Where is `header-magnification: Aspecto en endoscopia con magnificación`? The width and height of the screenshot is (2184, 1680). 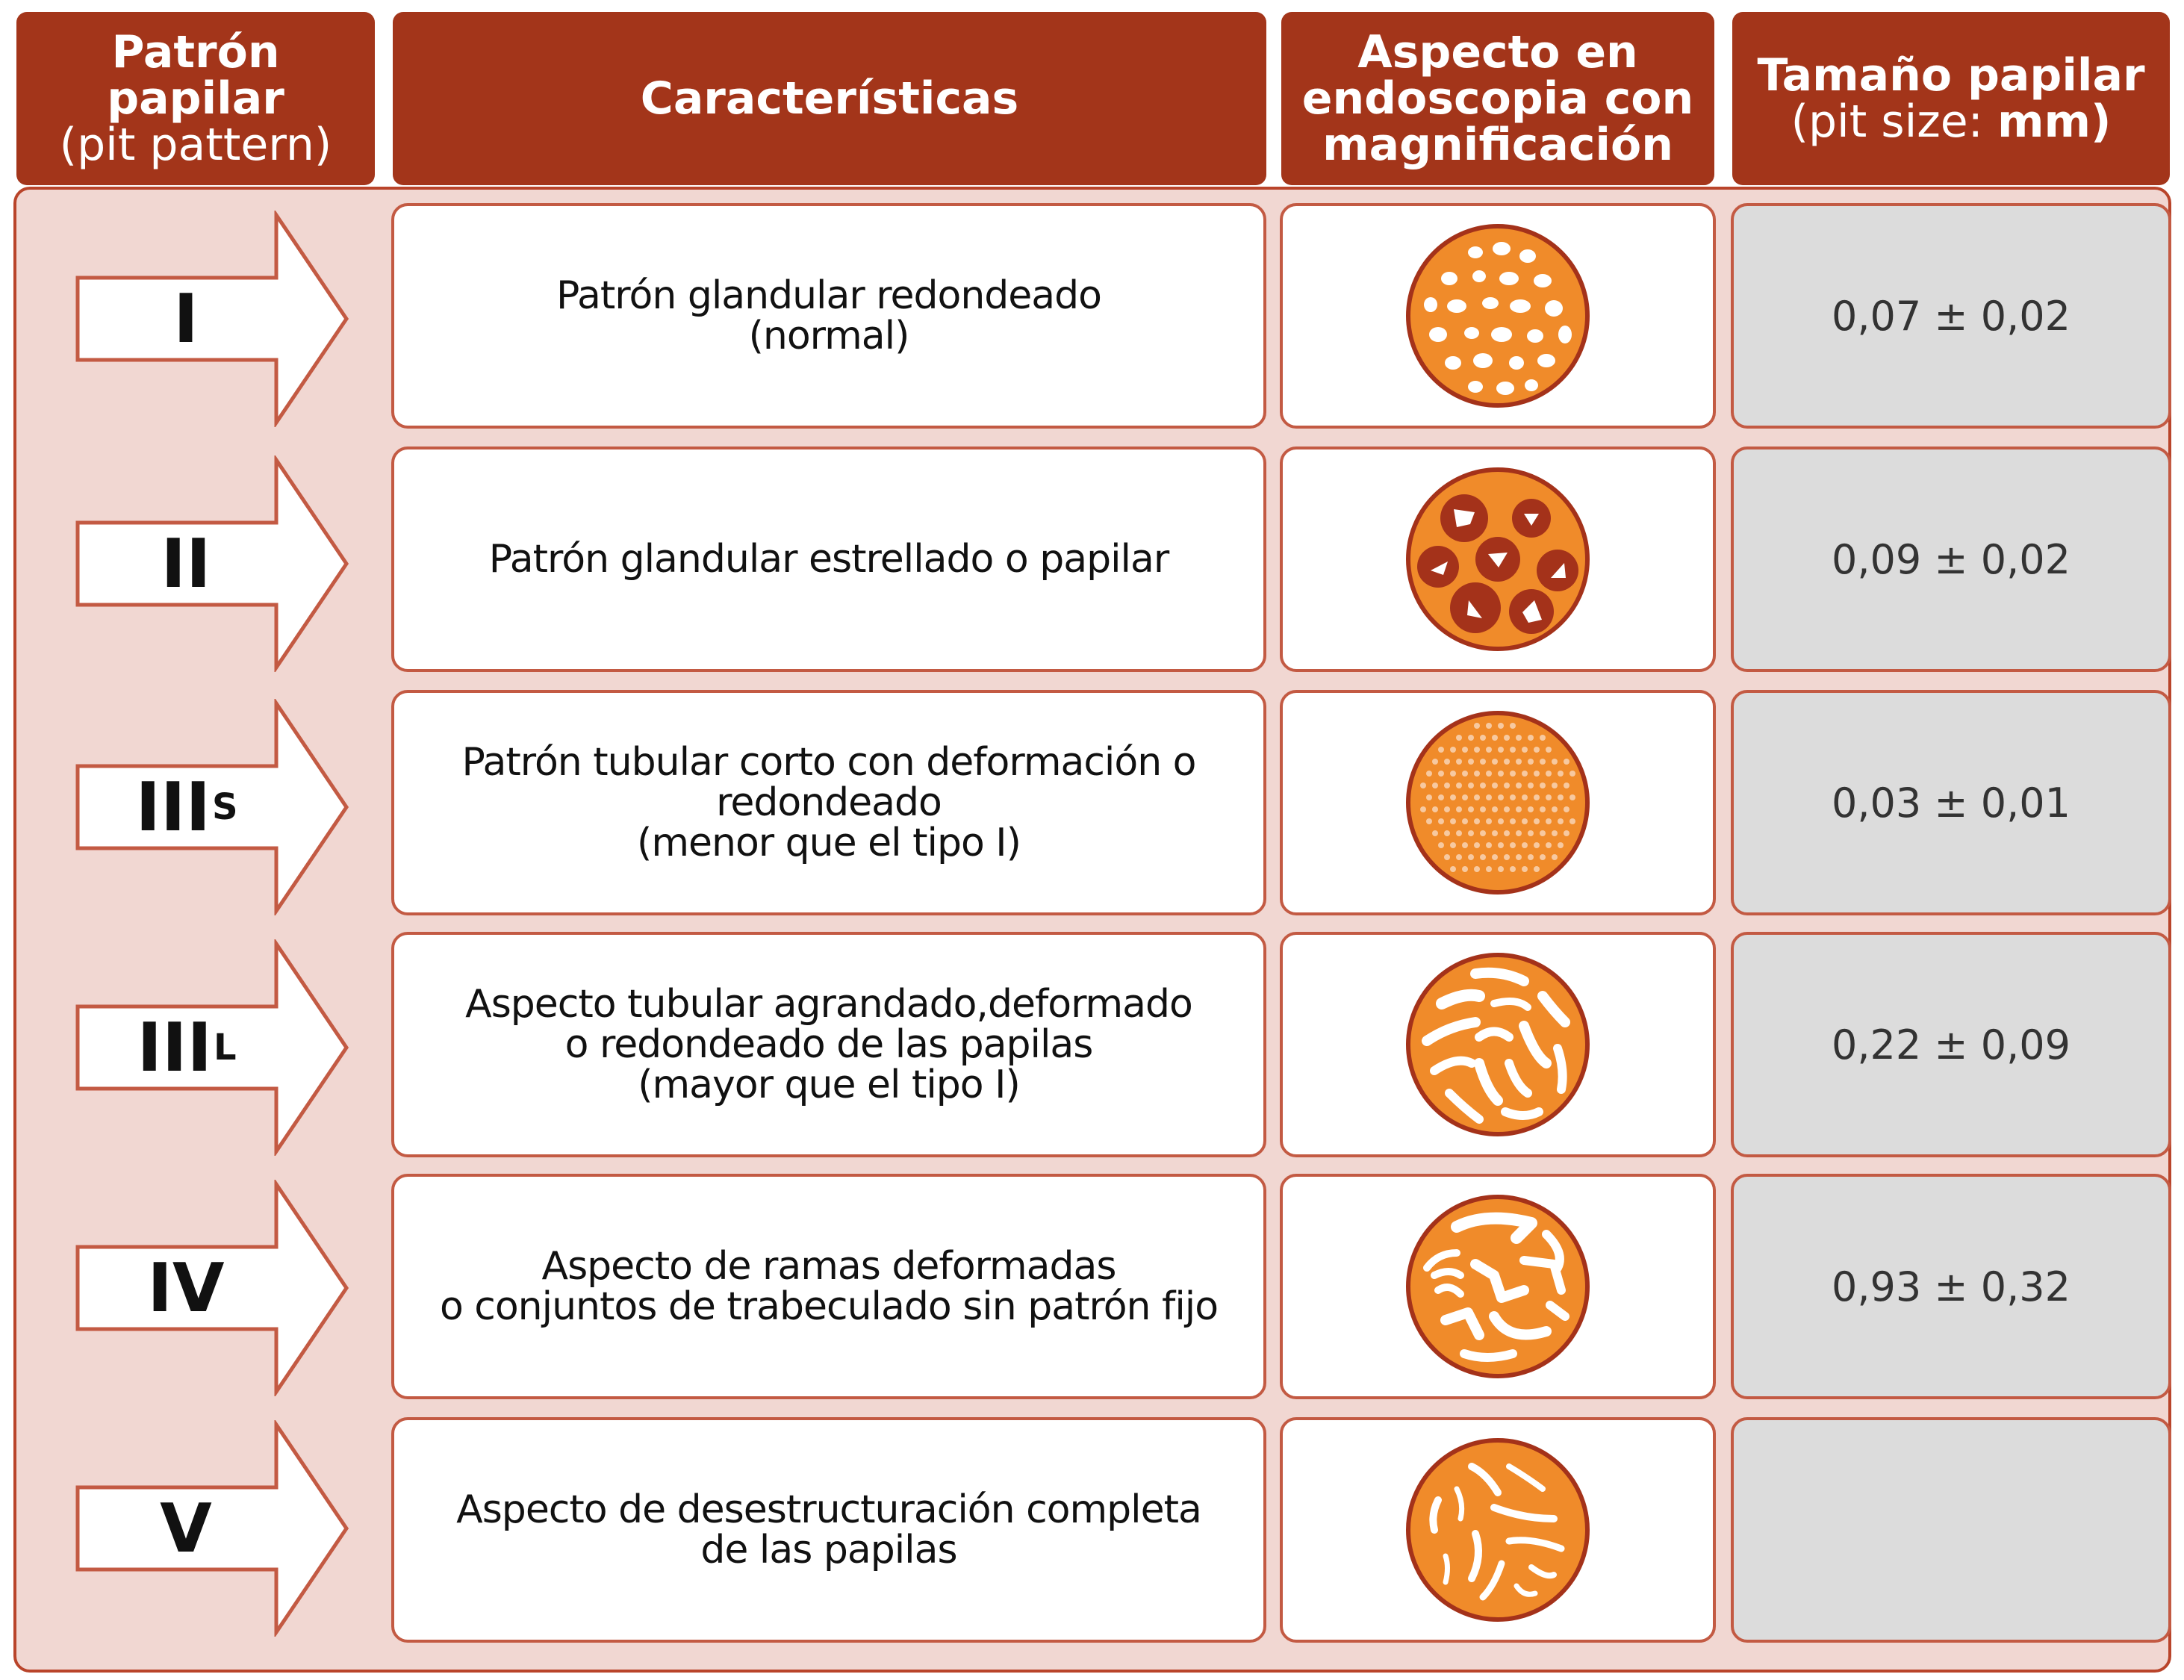
header-magnification: Aspecto en endoscopia con magnificación is located at coordinates (1497, 99).